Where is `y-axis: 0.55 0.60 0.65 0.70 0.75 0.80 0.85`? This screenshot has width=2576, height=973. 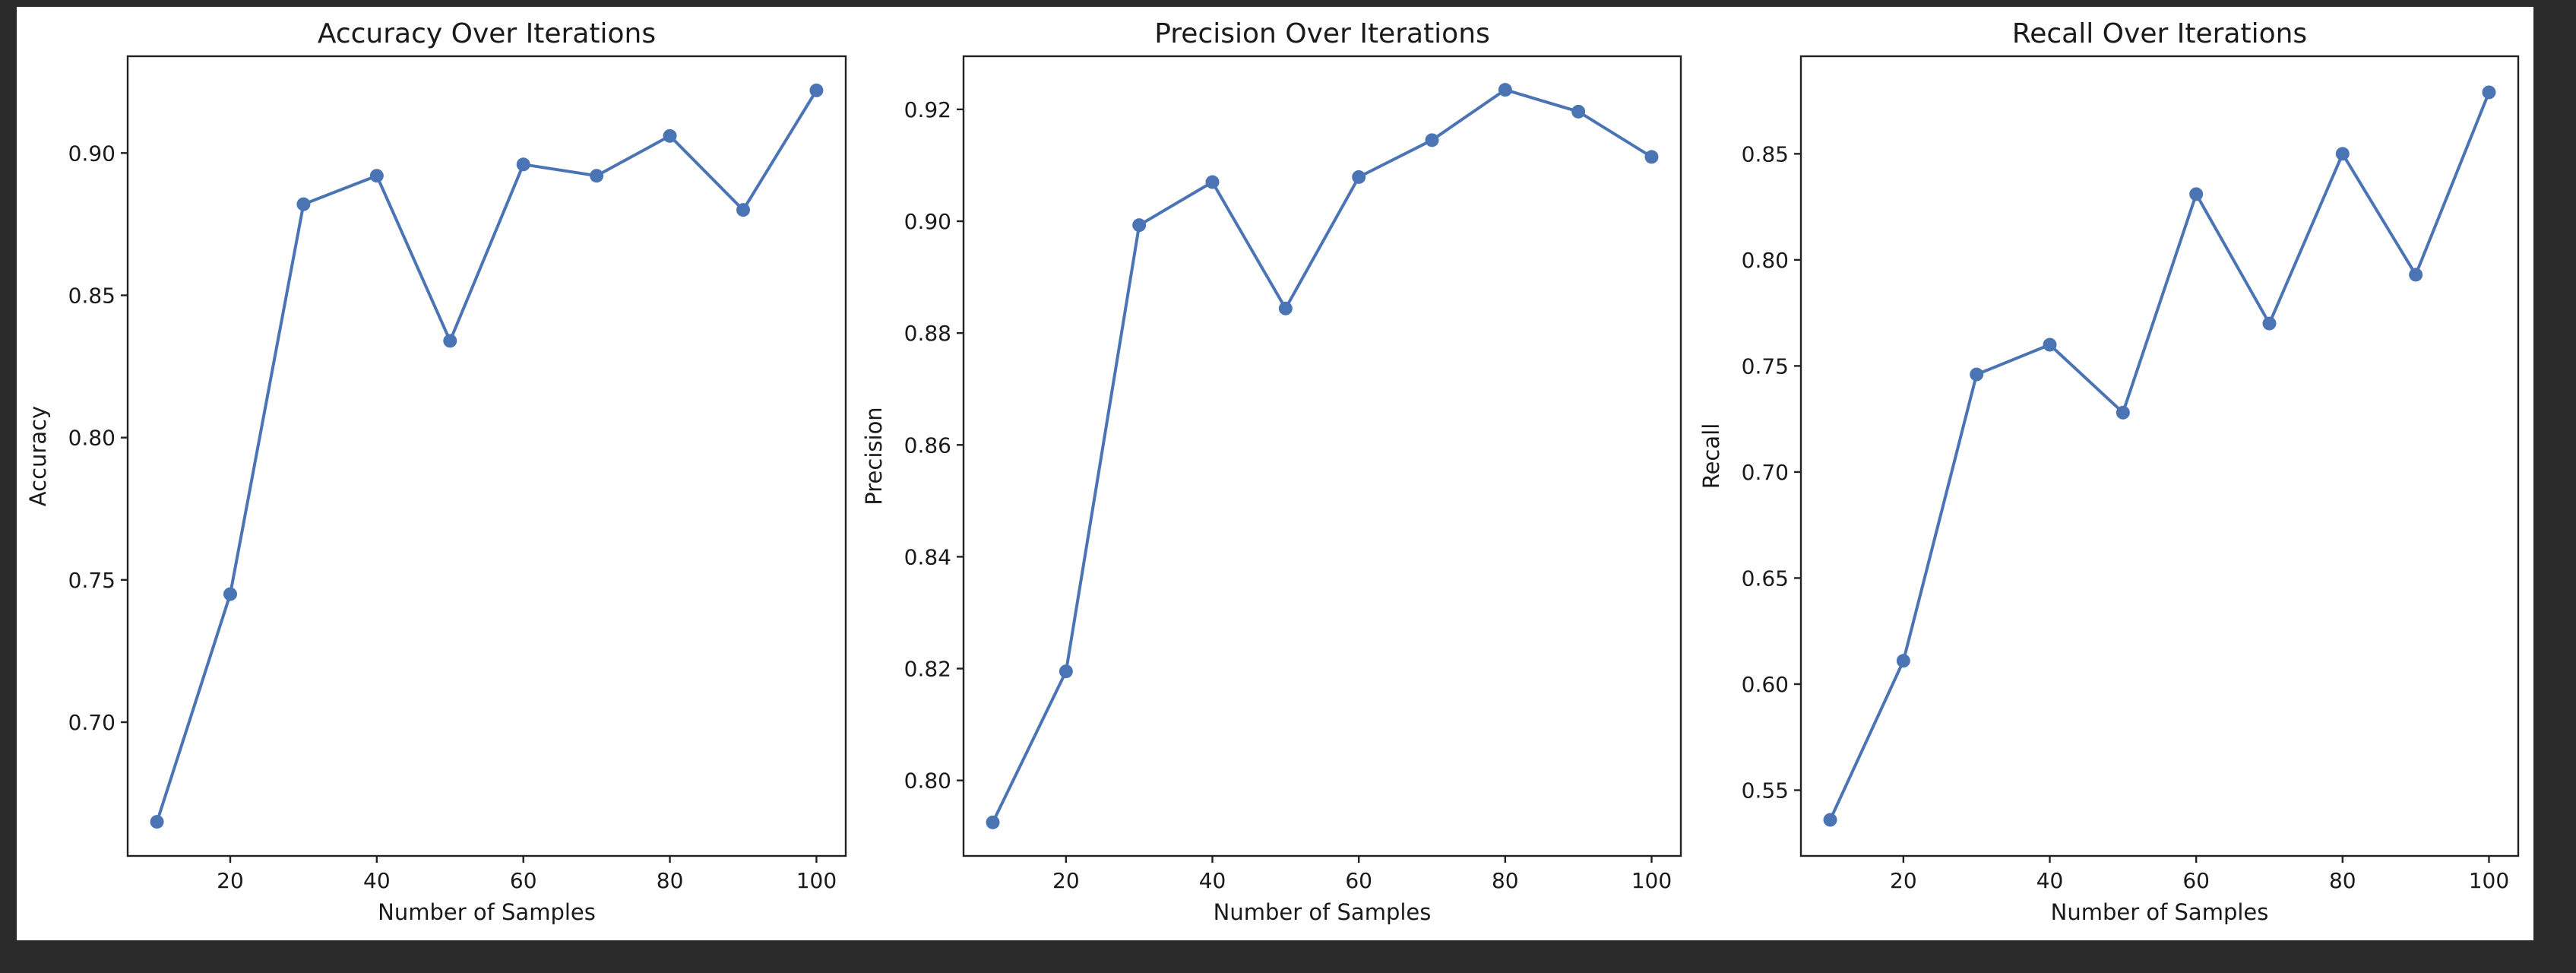
y-axis: 0.55 0.60 0.65 0.70 0.75 0.80 0.85 is located at coordinates (1772, 472).